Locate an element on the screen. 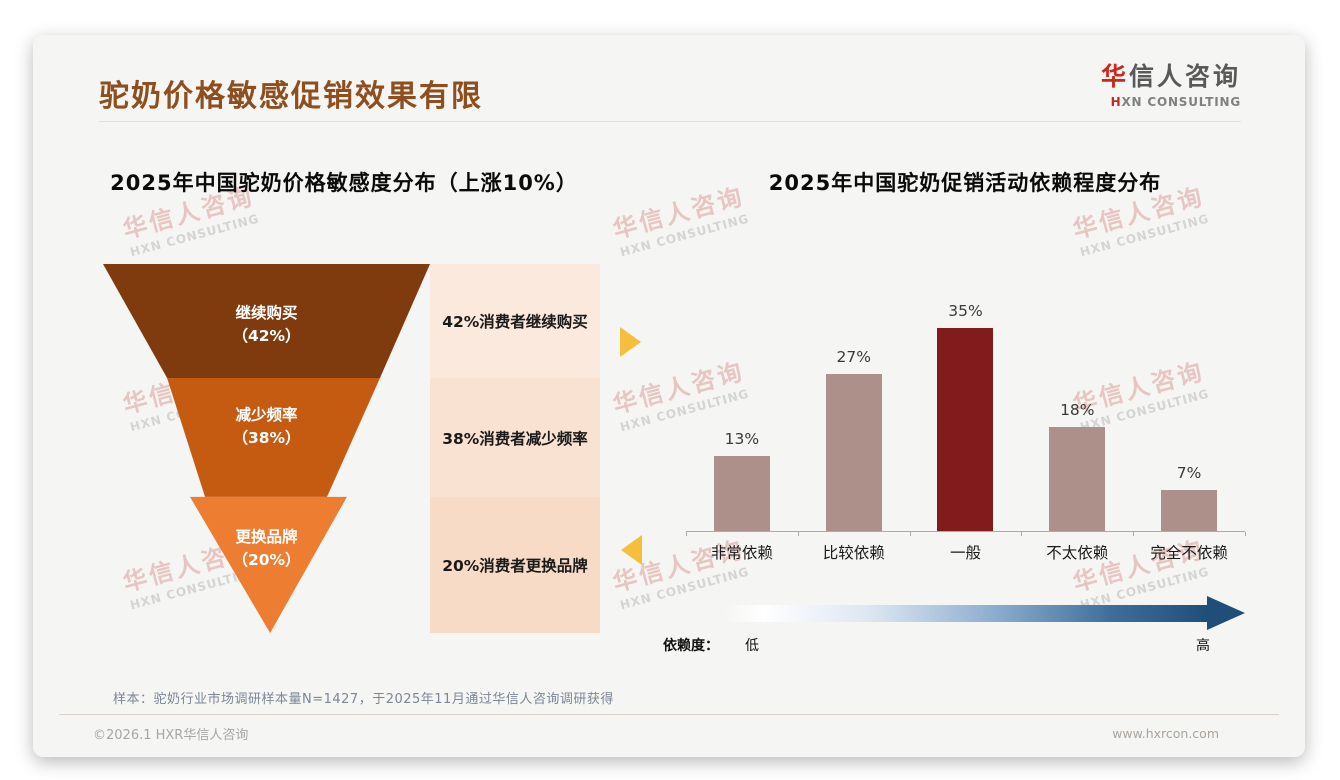  dependency-high-label: 高 is located at coordinates (1203, 646).